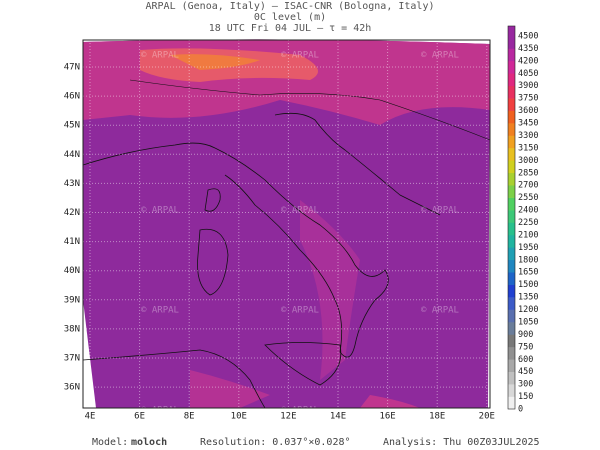 The height and width of the screenshot is (450, 600). I want to click on colorbar-label: 1350, so click(528, 298).